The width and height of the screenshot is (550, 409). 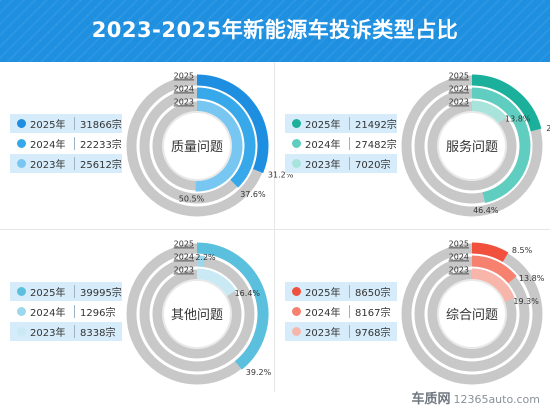 What do you see at coordinates (341, 332) in the screenshot?
I see `legend-row: 2023年 9768宗` at bounding box center [341, 332].